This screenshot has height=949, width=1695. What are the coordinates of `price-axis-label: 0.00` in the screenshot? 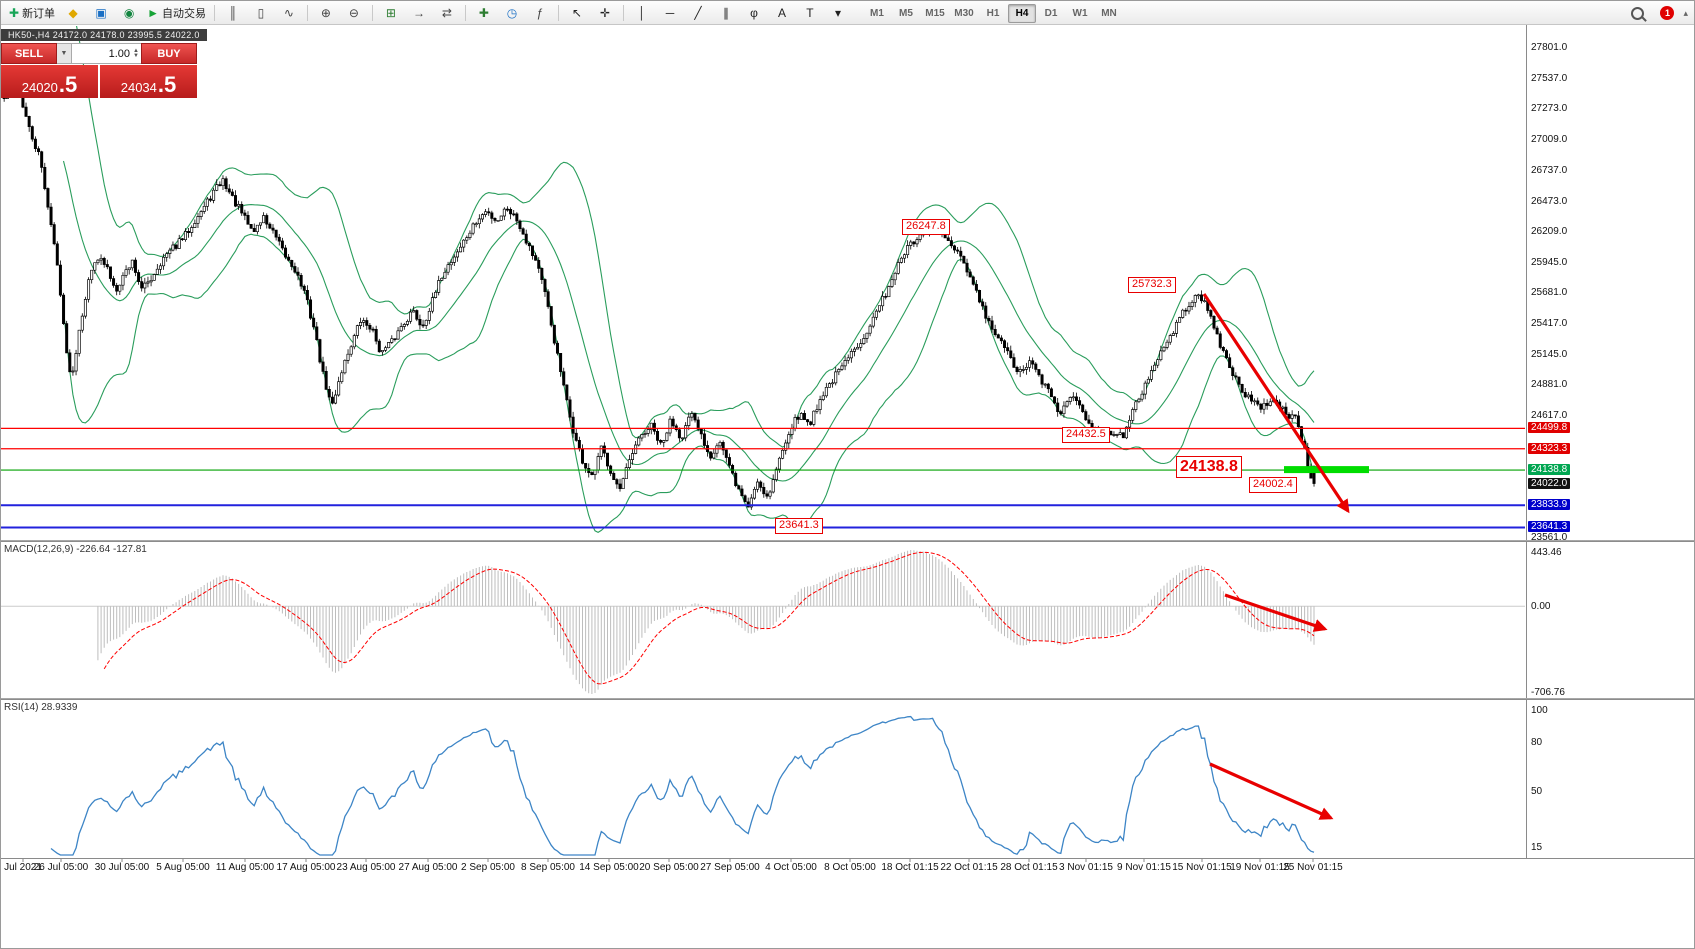 It's located at (1541, 606).